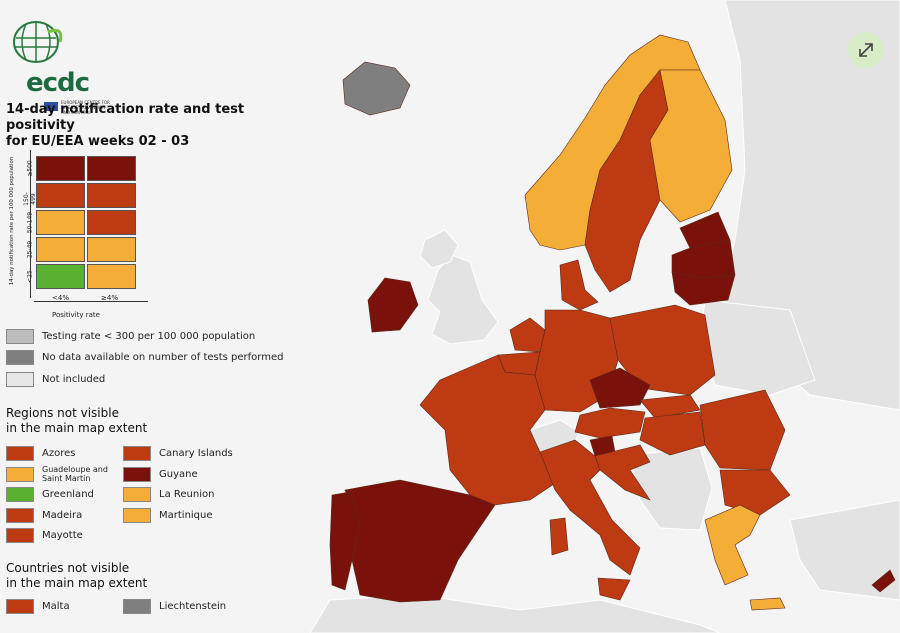 The image size is (900, 633). What do you see at coordinates (68, 494) in the screenshot?
I see `legend-label: Greenland` at bounding box center [68, 494].